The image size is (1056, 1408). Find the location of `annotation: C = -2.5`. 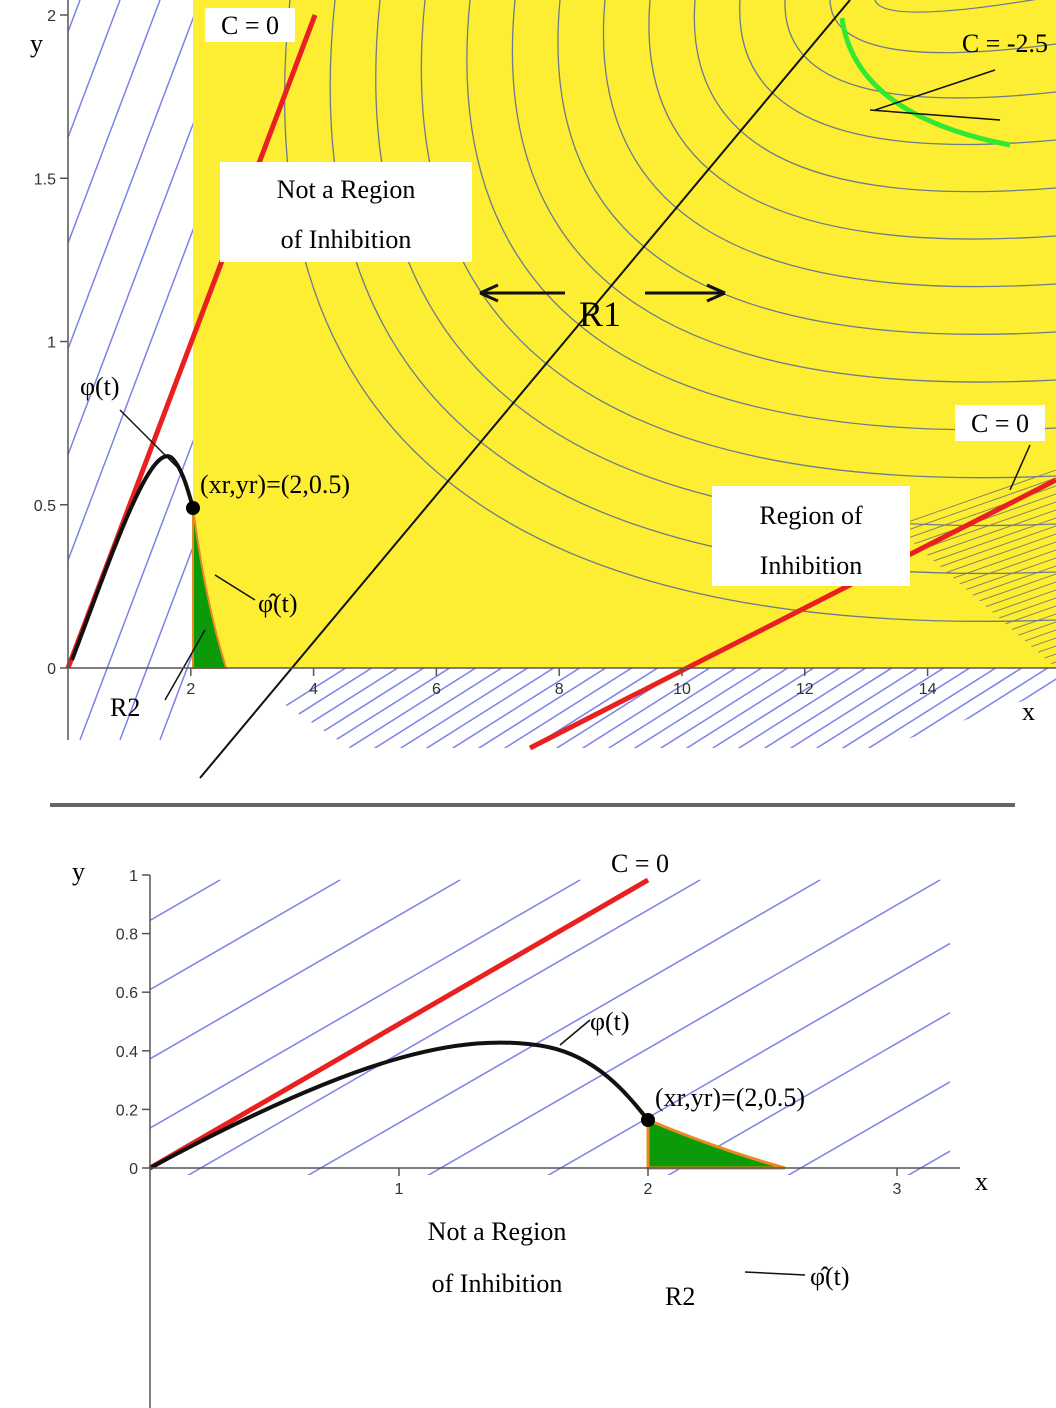

annotation: C = -2.5 is located at coordinates (1005, 43).